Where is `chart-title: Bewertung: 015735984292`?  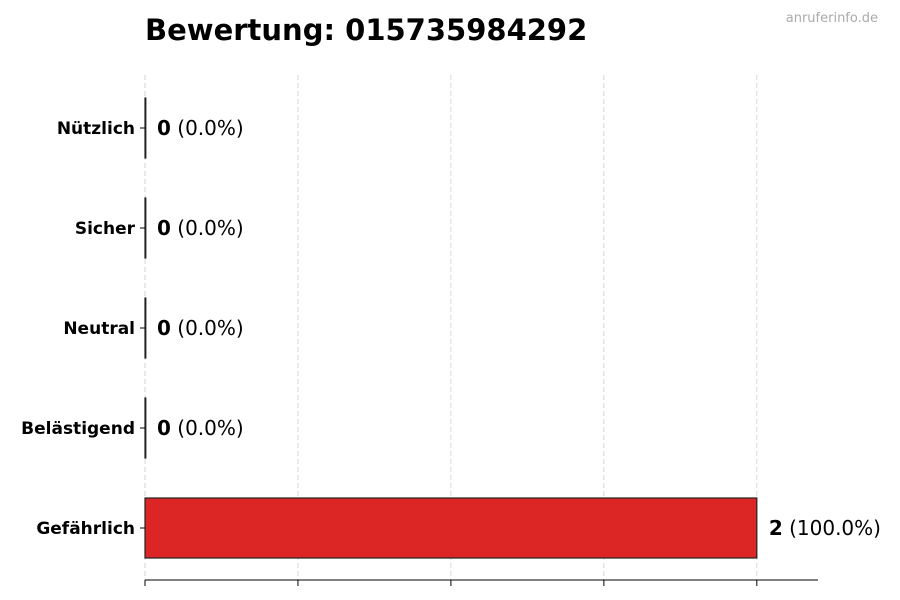 chart-title: Bewertung: 015735984292 is located at coordinates (366, 30).